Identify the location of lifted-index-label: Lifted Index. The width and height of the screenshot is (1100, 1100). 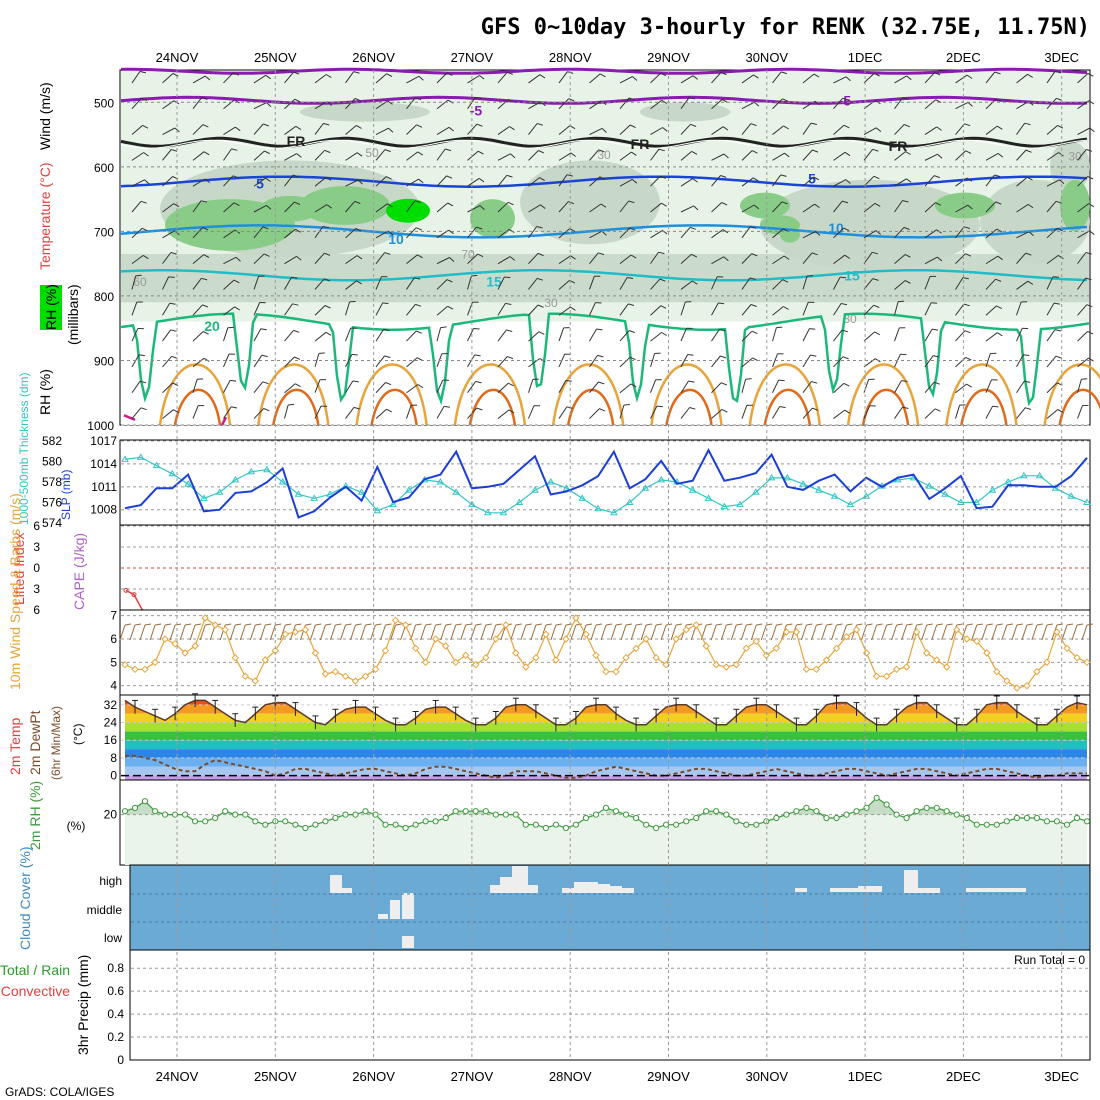
(19, 569).